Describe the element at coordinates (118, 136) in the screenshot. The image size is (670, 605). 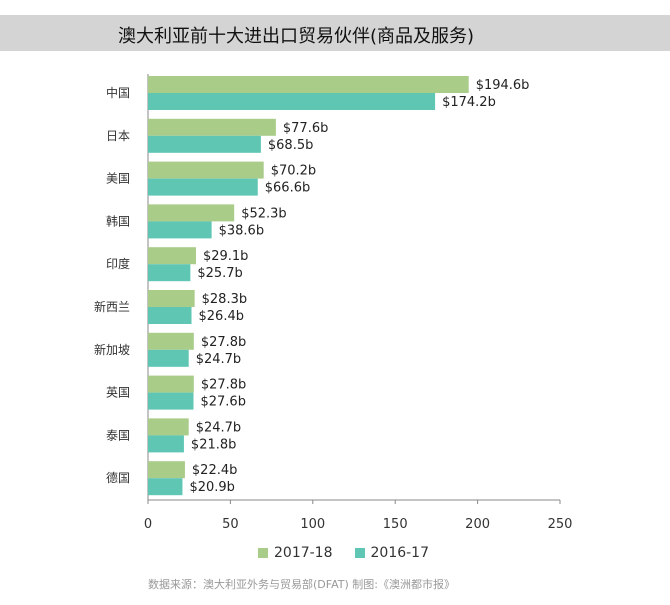
I see `category-label: 日本` at that location.